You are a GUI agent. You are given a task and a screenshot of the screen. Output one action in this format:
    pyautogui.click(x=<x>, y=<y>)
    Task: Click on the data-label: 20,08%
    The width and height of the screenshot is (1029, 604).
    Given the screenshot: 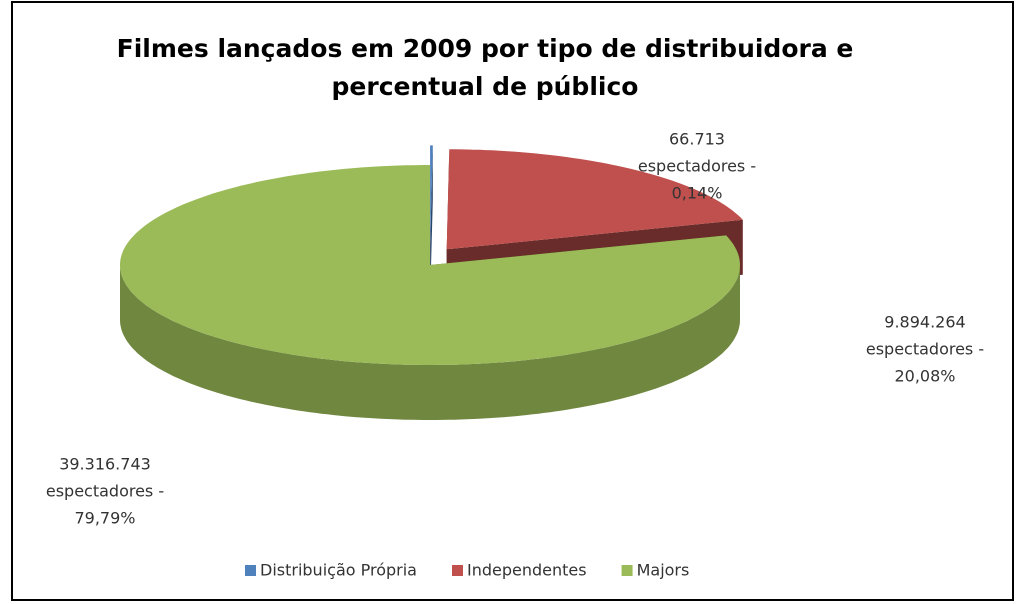 What is the action you would take?
    pyautogui.click(x=924, y=376)
    